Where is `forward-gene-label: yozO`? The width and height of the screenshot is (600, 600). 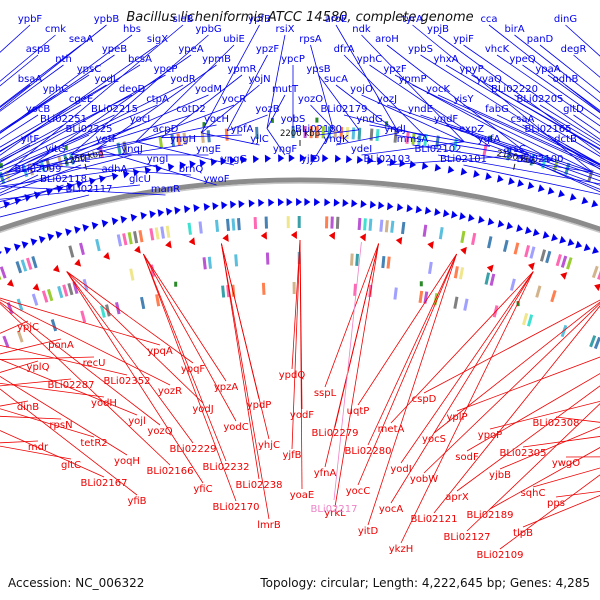
forward-gene-label: yozO is located at coordinates (310, 99).